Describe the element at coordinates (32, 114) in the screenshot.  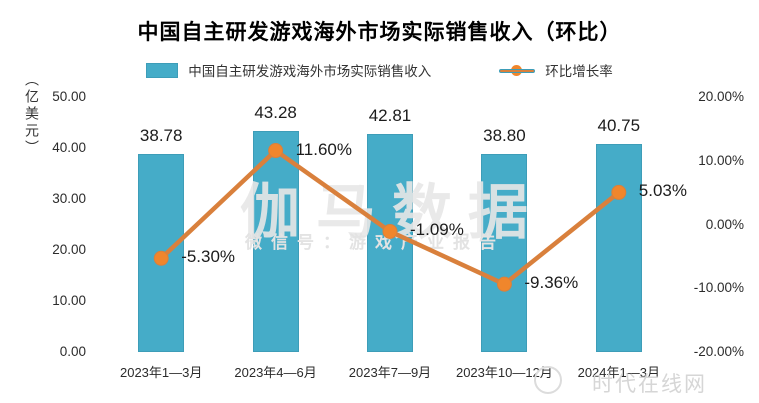
I see `left-axis-title: （亿美元）` at that location.